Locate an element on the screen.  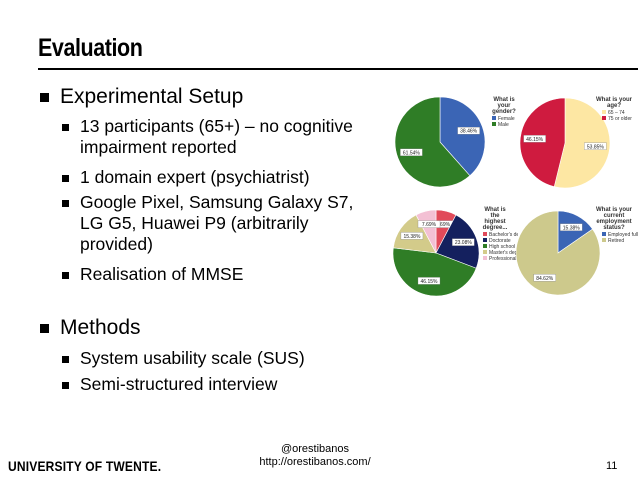
svg-text: Employed full time is located at coordinates (623, 235).